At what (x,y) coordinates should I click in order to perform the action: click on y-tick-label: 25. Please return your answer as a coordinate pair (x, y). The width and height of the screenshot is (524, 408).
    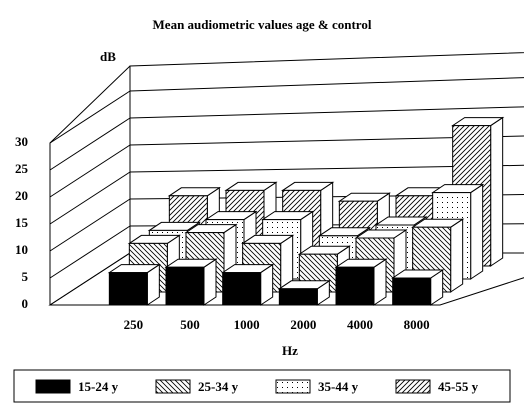
    Looking at the image, I should click on (22, 168).